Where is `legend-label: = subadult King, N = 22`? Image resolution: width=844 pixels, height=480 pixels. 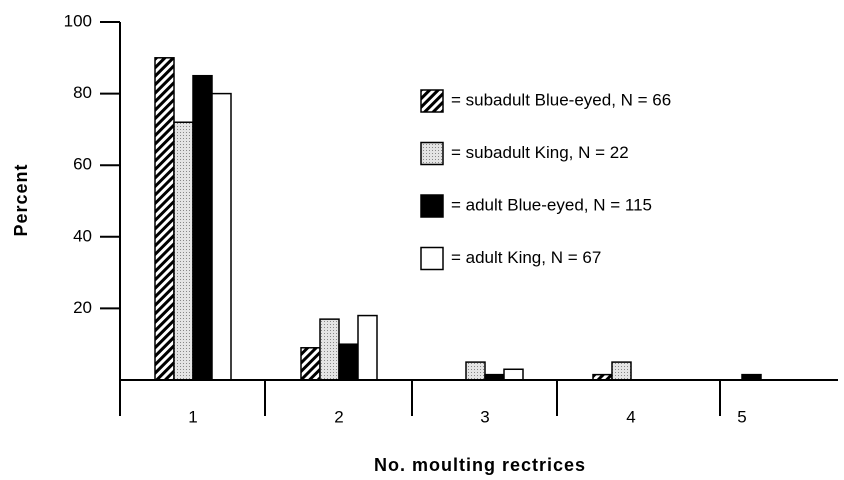 legend-label: = subadult King, N = 22 is located at coordinates (540, 152).